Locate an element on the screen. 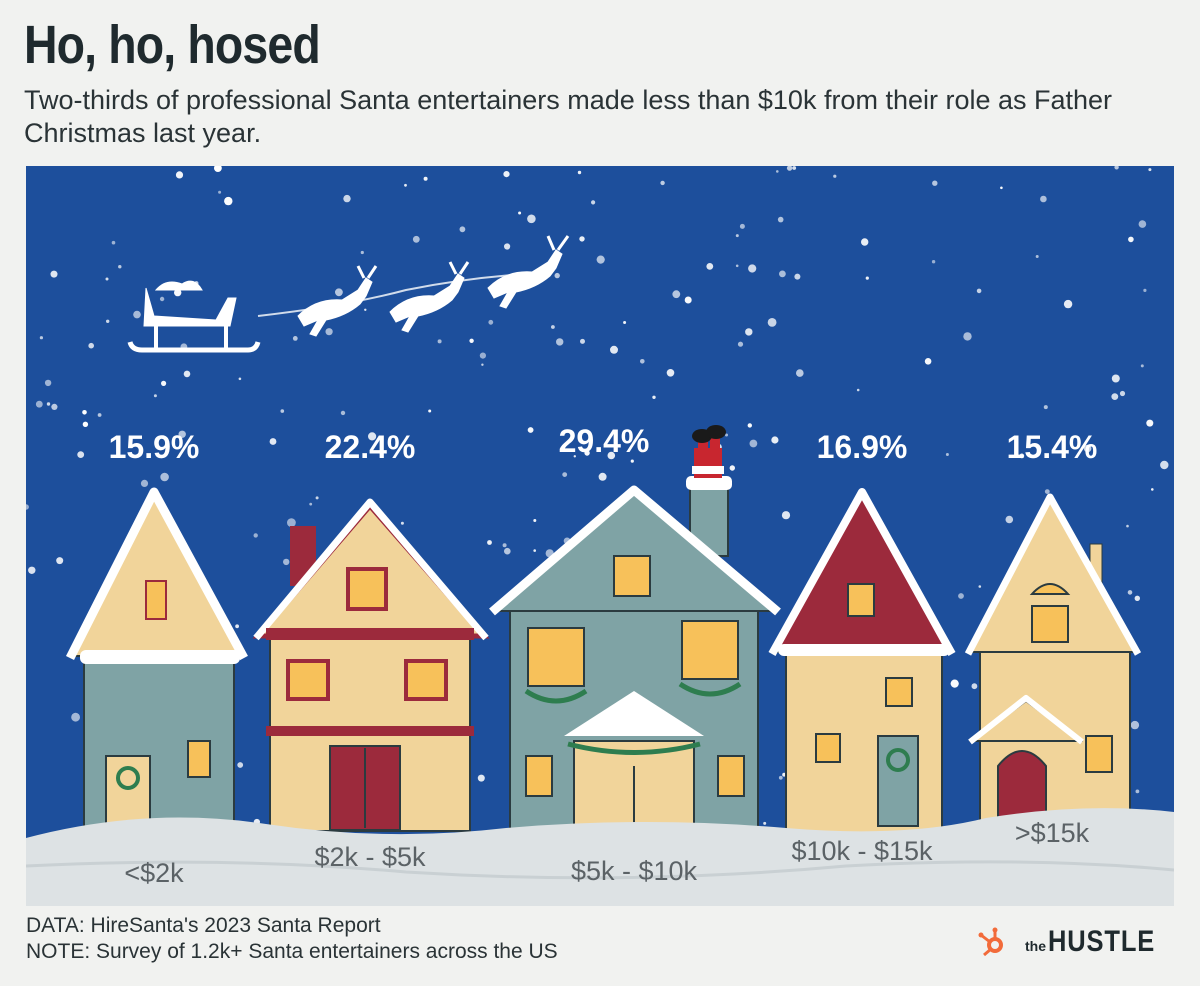 The height and width of the screenshot is (986, 1200). value-label: 29.4% is located at coordinates (604, 441).